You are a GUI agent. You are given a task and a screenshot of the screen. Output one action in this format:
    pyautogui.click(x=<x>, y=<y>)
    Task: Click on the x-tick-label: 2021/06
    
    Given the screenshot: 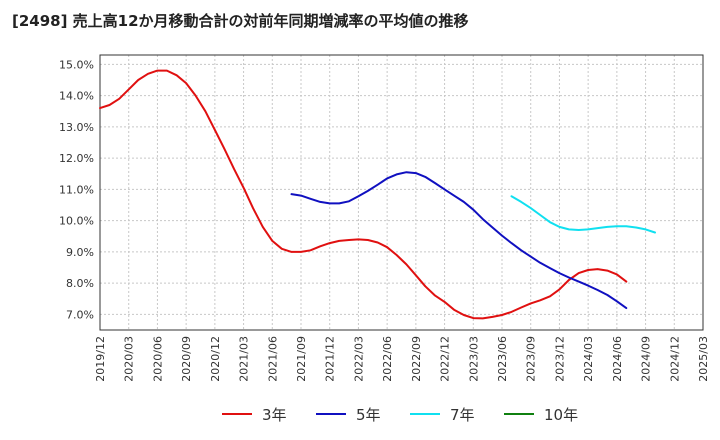 What is the action you would take?
    pyautogui.click(x=272, y=359)
    